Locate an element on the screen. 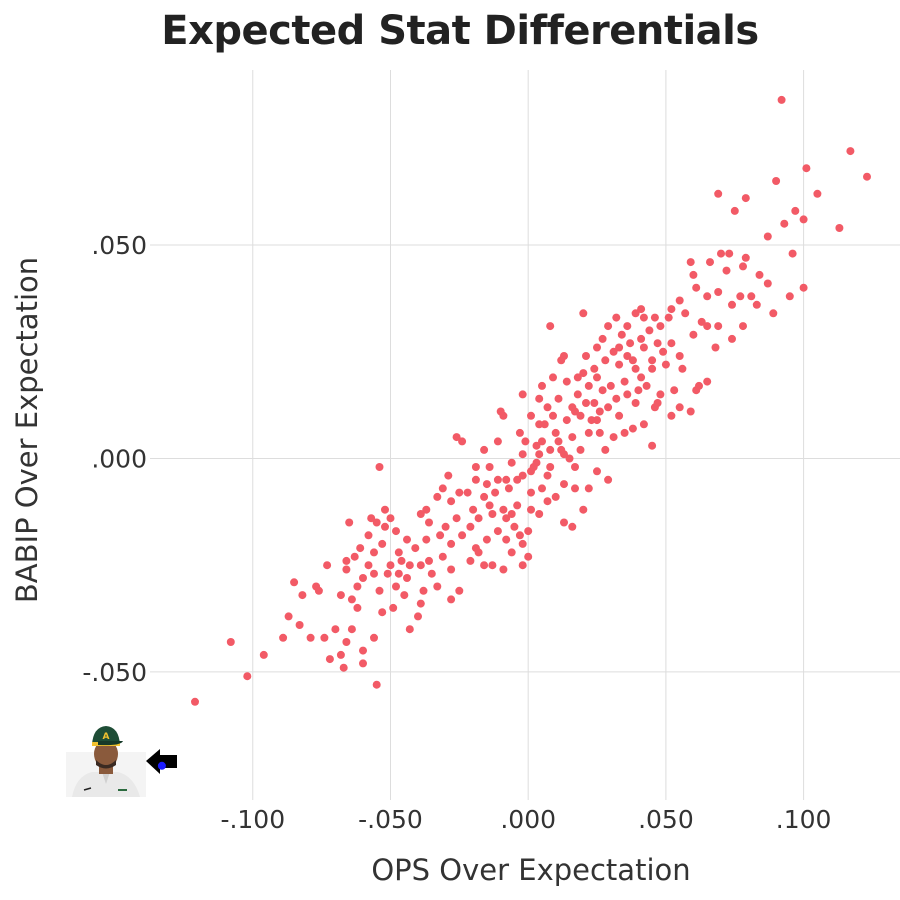 The image size is (900, 900). x-tick-label: .000 is located at coordinates (528, 819).